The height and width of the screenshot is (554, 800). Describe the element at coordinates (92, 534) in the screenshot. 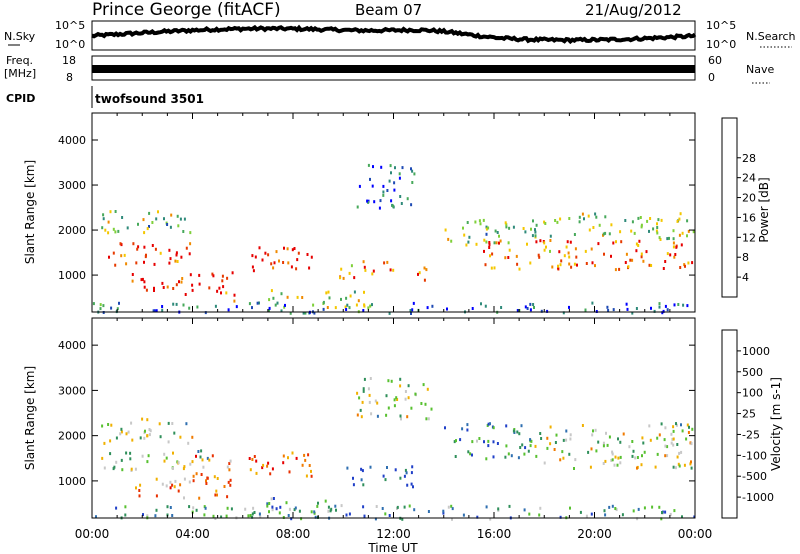

I see `time-tick-label-0: 00:00` at that location.